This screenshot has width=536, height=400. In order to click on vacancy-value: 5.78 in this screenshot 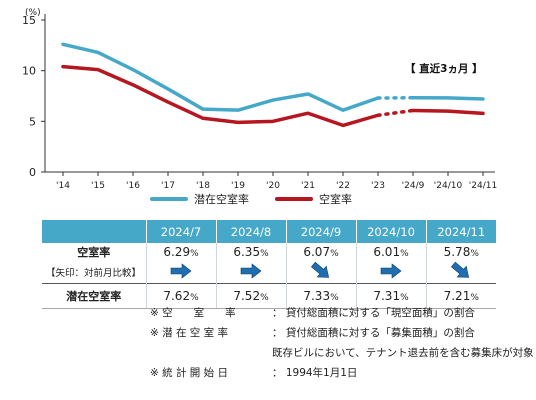, I will do `click(457, 252)`.